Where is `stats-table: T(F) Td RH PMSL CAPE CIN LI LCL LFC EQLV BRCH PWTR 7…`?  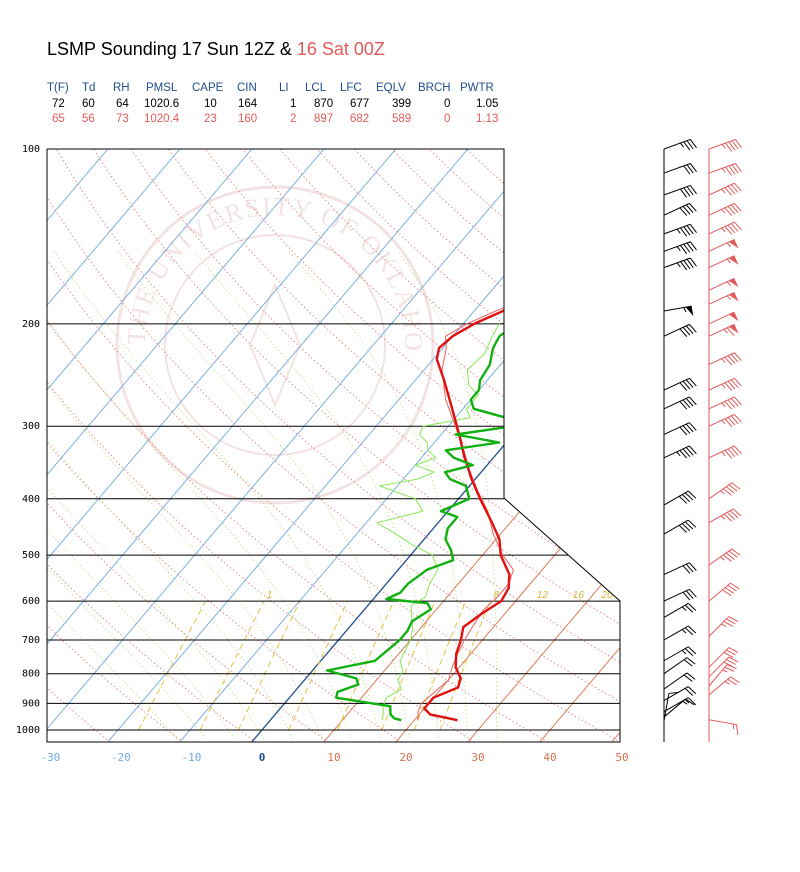
stats-table: T(F) Td RH PMSL CAPE CIN LI LCL LFC EQLV BRCH PWTR 7… is located at coordinates (272, 103).